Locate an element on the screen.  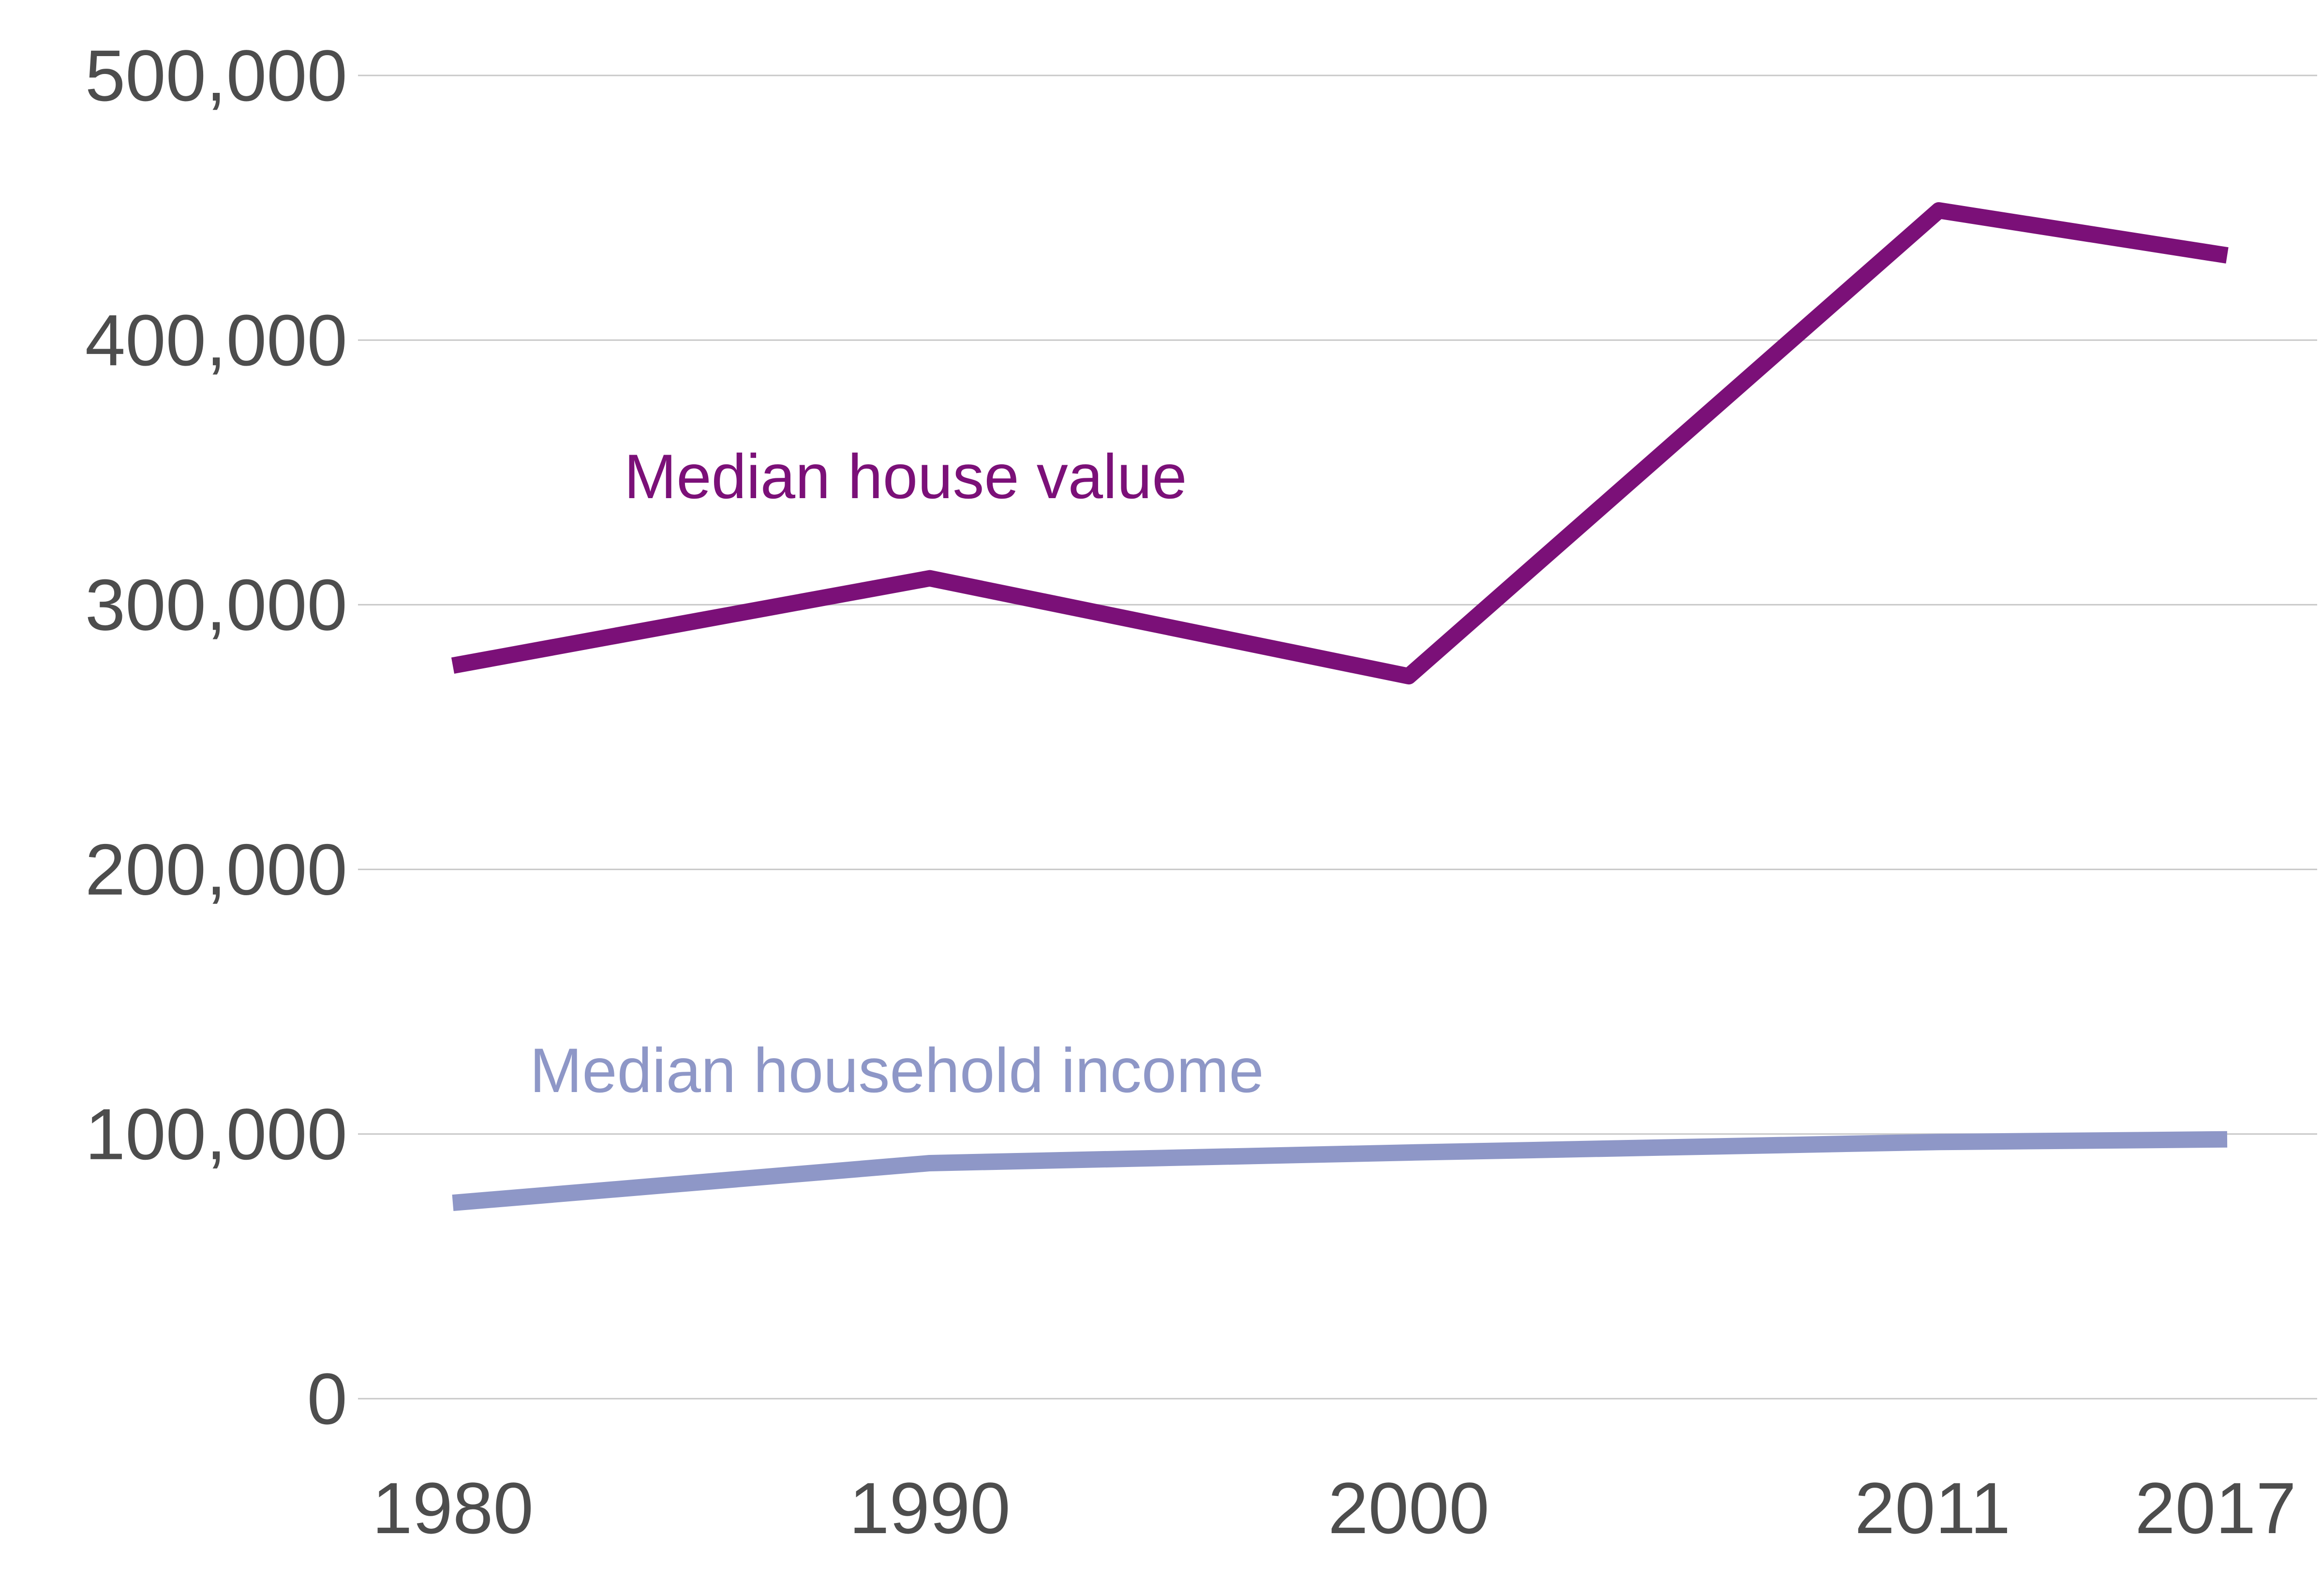
x-axis: 1980 1990 2000 2011 2017 is located at coordinates (1334, 1508).